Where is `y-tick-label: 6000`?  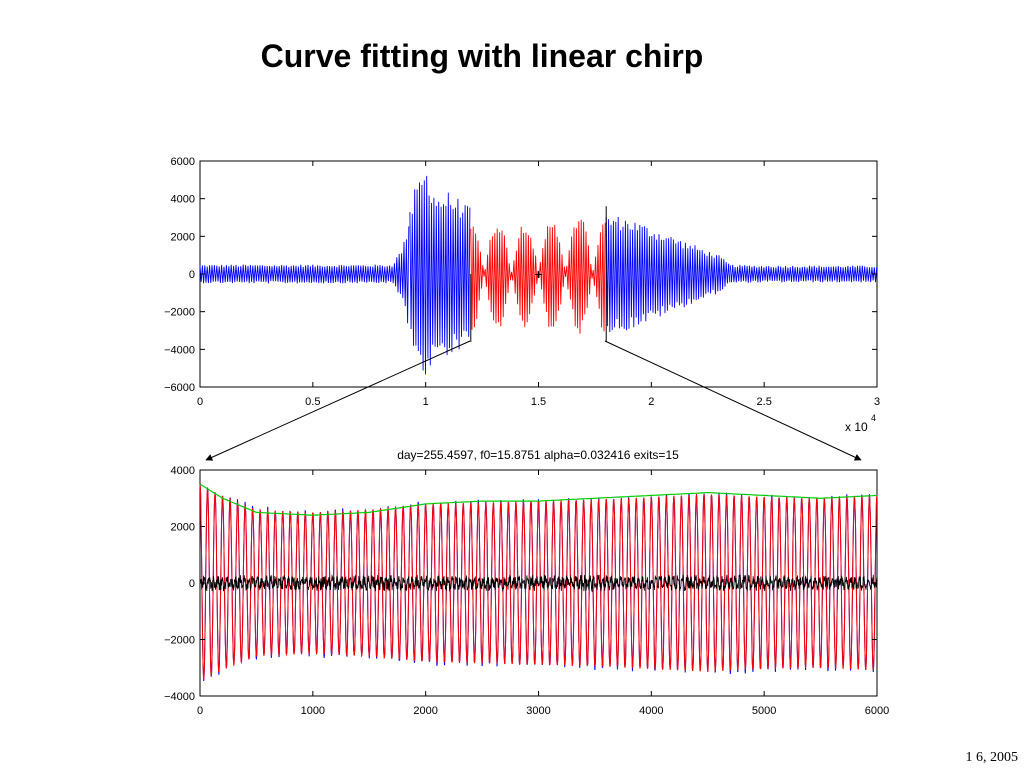
y-tick-label: 6000 is located at coordinates (183, 162).